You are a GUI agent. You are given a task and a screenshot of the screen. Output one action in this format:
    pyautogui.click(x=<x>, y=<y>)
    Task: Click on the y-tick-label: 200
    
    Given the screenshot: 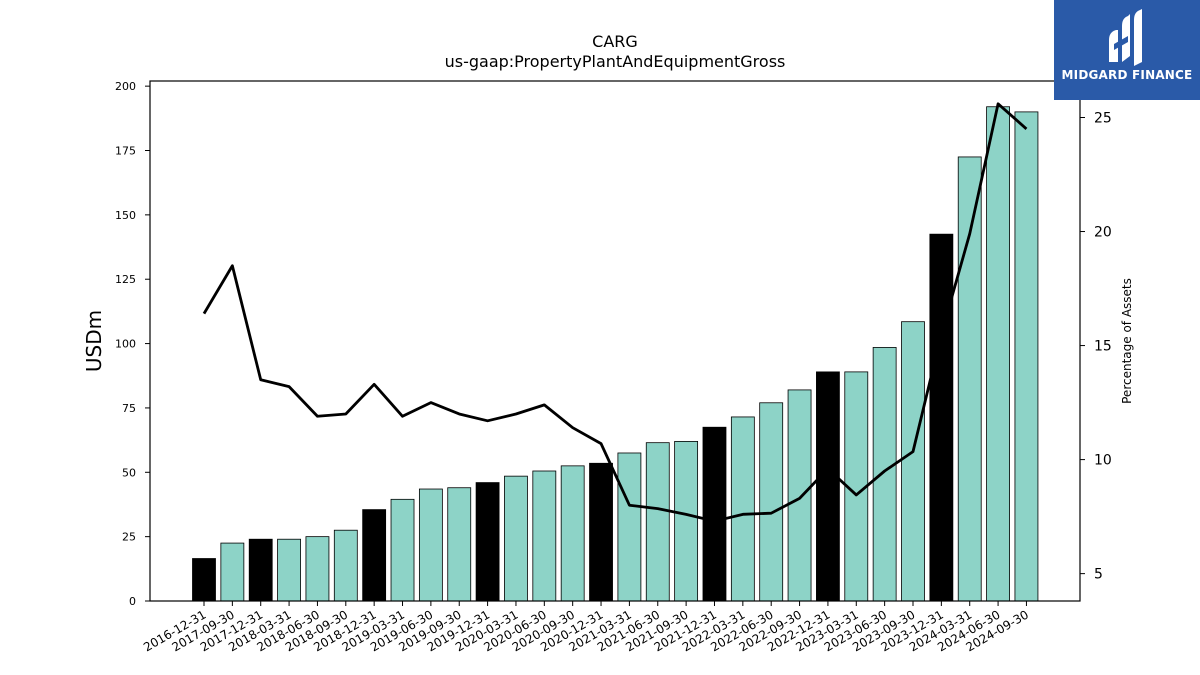 What is the action you would take?
    pyautogui.click(x=125, y=86)
    